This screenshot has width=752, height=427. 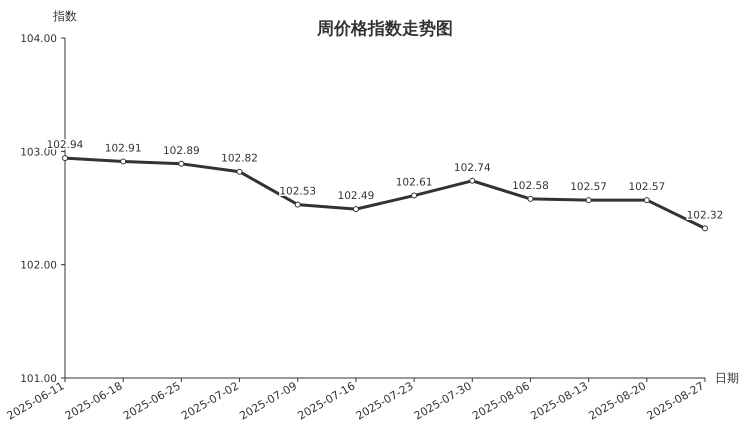 I want to click on data-label: 102.58, so click(x=530, y=186).